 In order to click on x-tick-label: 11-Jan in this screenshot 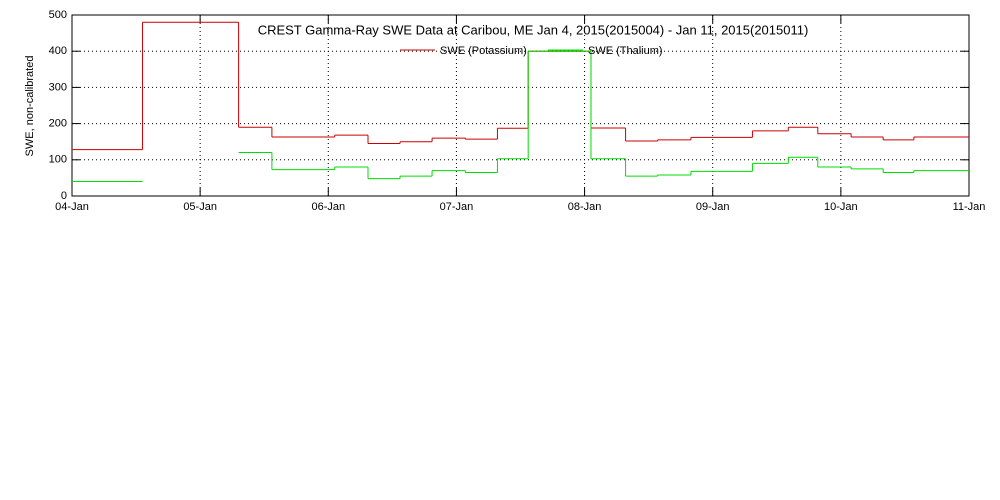, I will do `click(969, 207)`.